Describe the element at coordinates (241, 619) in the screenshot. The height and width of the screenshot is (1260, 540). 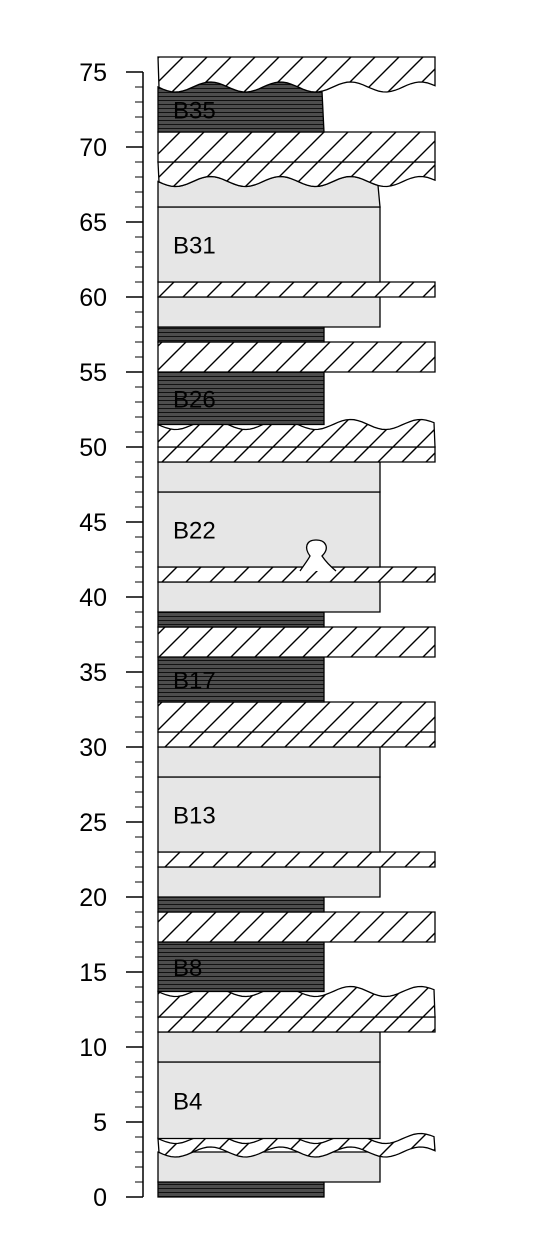
I see `bed-dark-b19` at that location.